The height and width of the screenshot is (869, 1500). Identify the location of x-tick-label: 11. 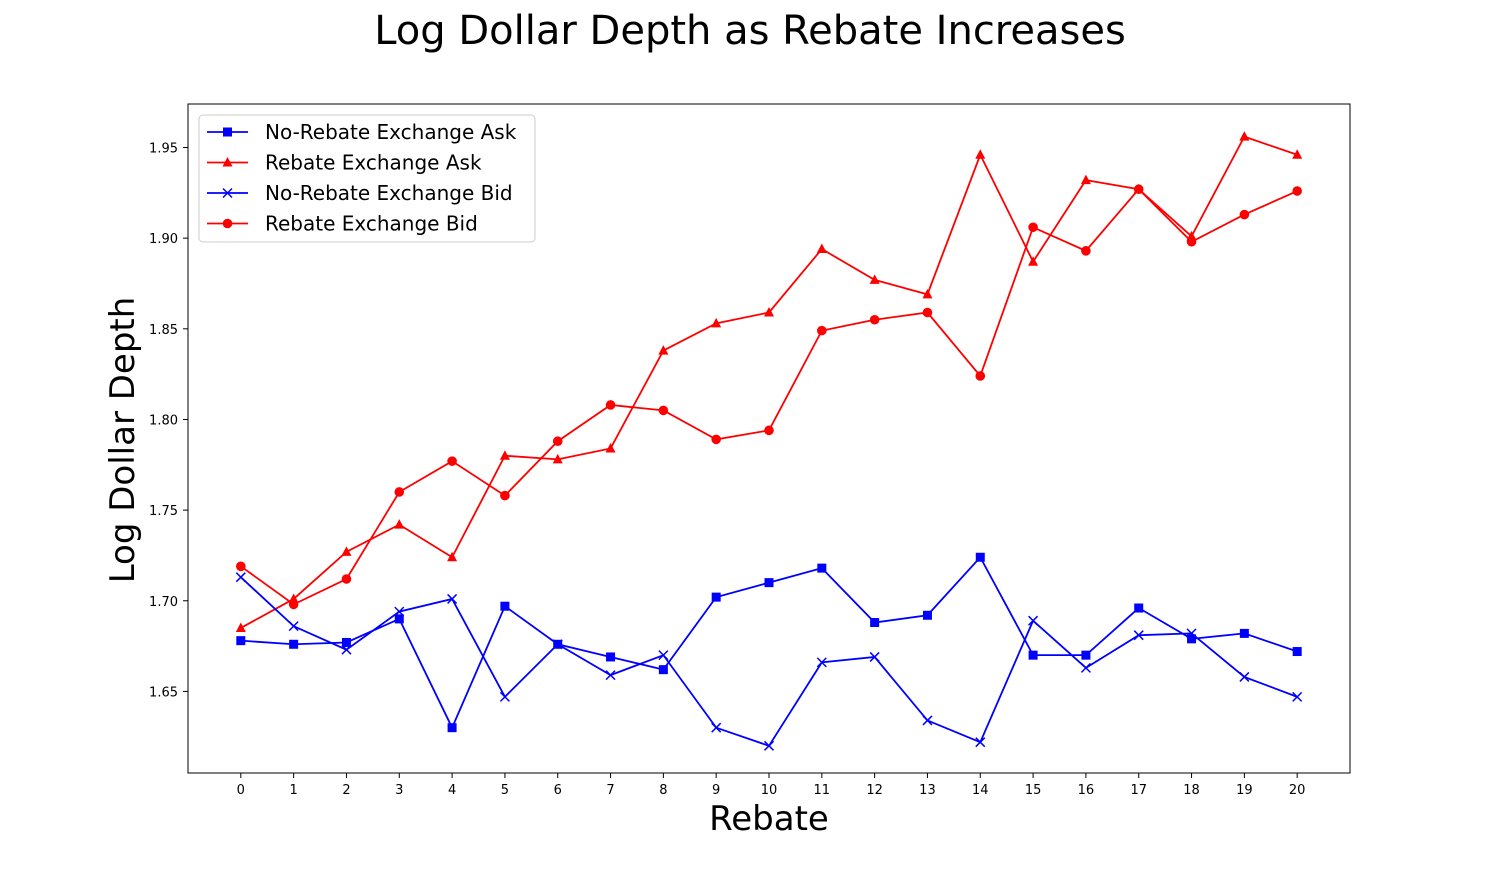
(822, 790).